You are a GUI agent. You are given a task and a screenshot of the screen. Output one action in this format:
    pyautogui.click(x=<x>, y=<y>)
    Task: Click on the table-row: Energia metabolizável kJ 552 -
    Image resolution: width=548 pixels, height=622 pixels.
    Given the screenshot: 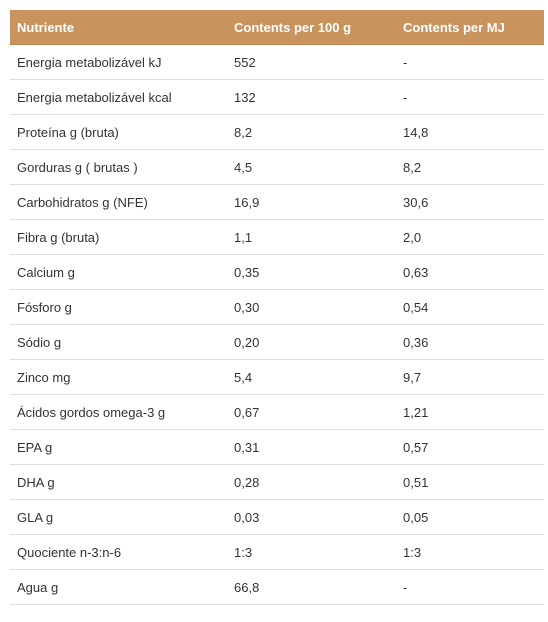 What is the action you would take?
    pyautogui.click(x=277, y=62)
    